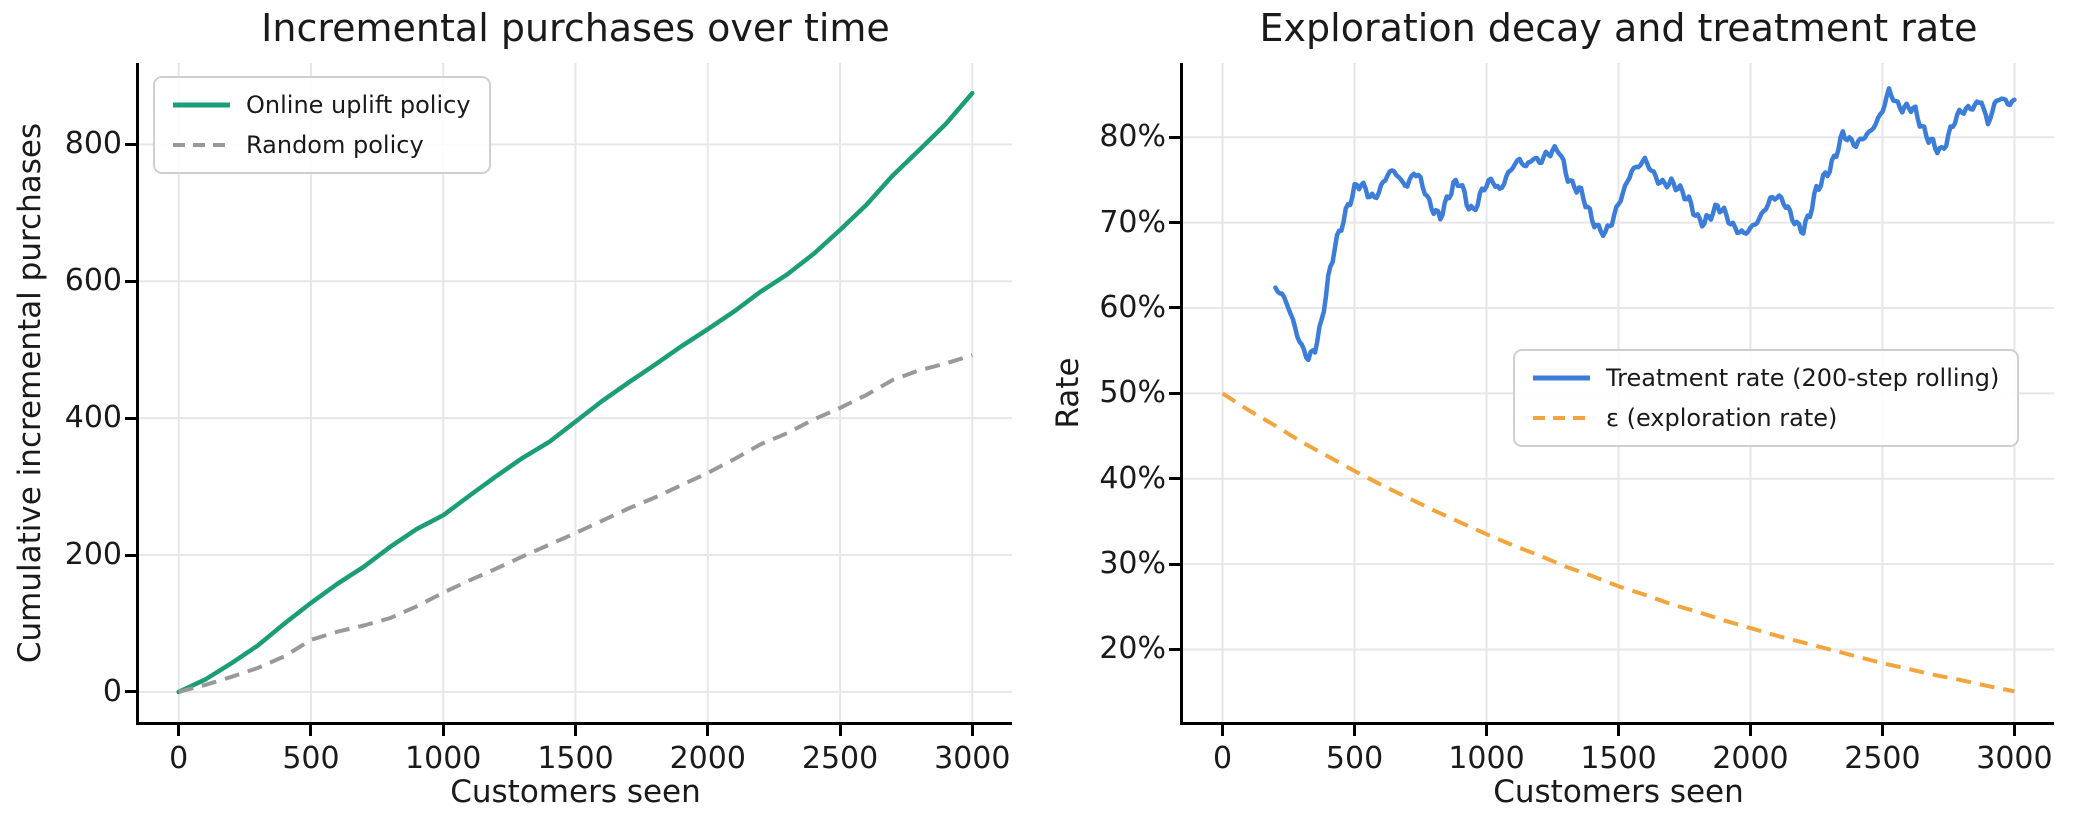 The image size is (2077, 833). What do you see at coordinates (30, 392) in the screenshot?
I see `left-chart-ylabel: Cumulative incremental purchases` at bounding box center [30, 392].